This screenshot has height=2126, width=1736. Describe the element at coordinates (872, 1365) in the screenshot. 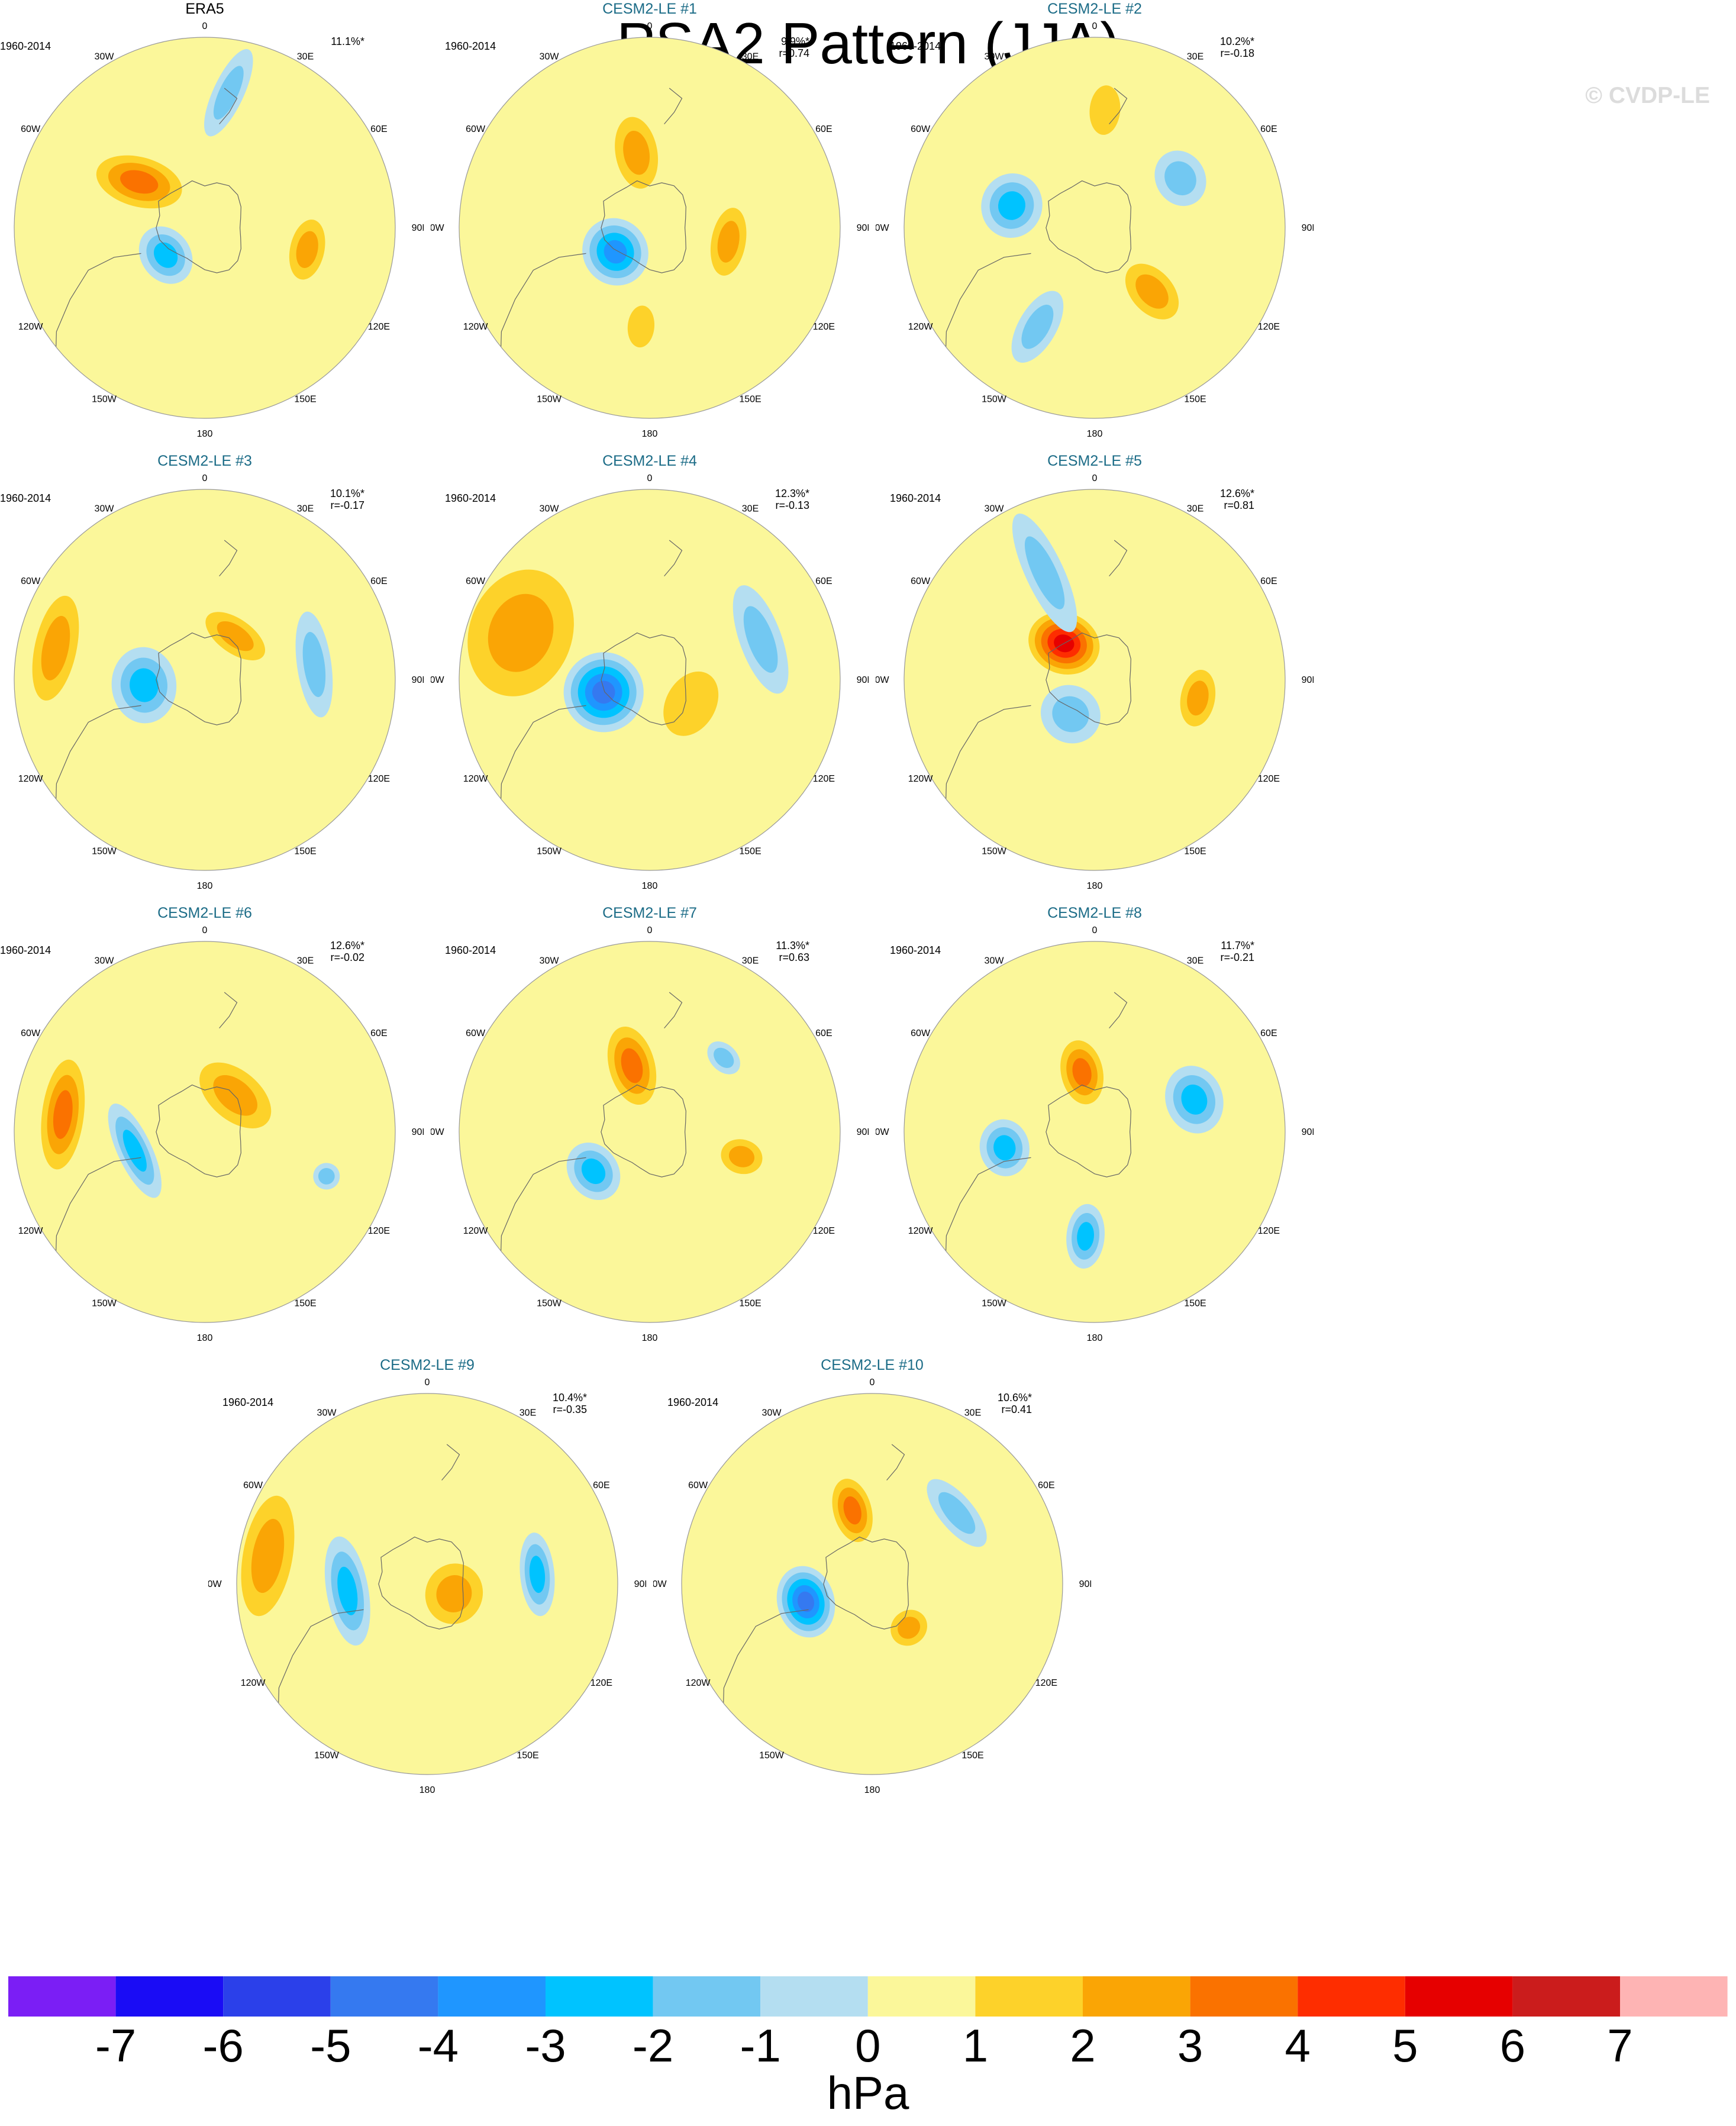

I see `panel-title: CESM2-LE #10` at that location.